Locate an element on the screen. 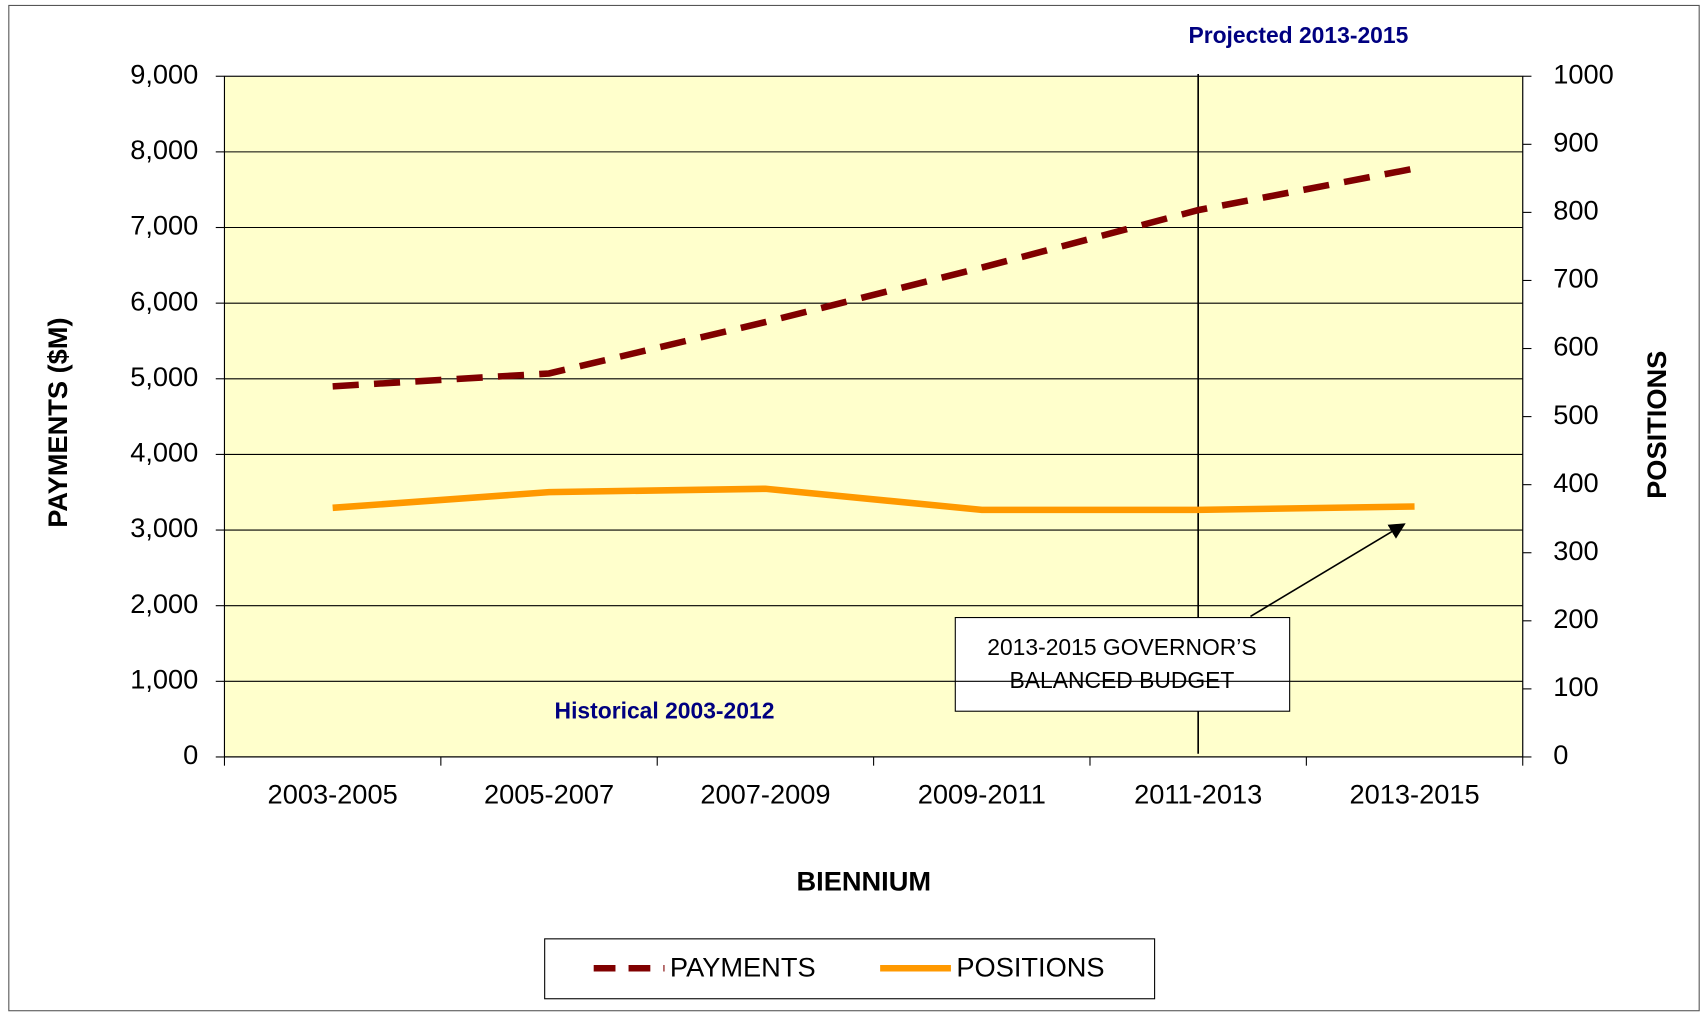 This screenshot has height=1014, width=1708. y2-tick-label: 100 is located at coordinates (1575, 686).